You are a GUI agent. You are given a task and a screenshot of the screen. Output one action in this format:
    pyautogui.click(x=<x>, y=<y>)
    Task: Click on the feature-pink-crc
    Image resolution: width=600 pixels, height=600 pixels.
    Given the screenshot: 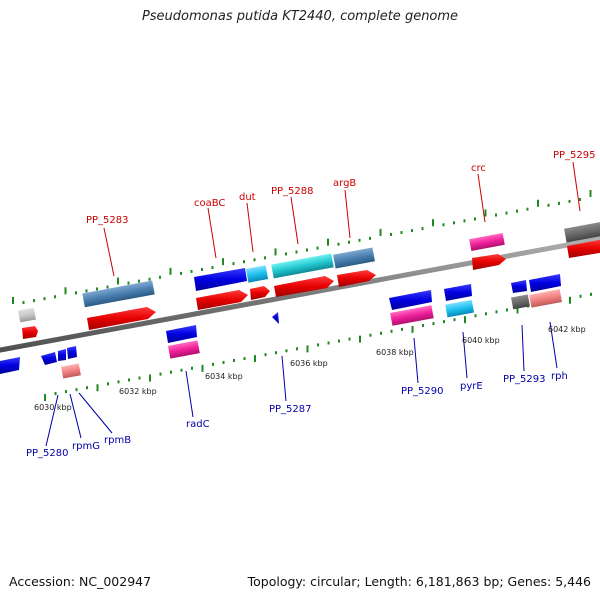 What is the action you would take?
    pyautogui.click(x=487, y=242)
    